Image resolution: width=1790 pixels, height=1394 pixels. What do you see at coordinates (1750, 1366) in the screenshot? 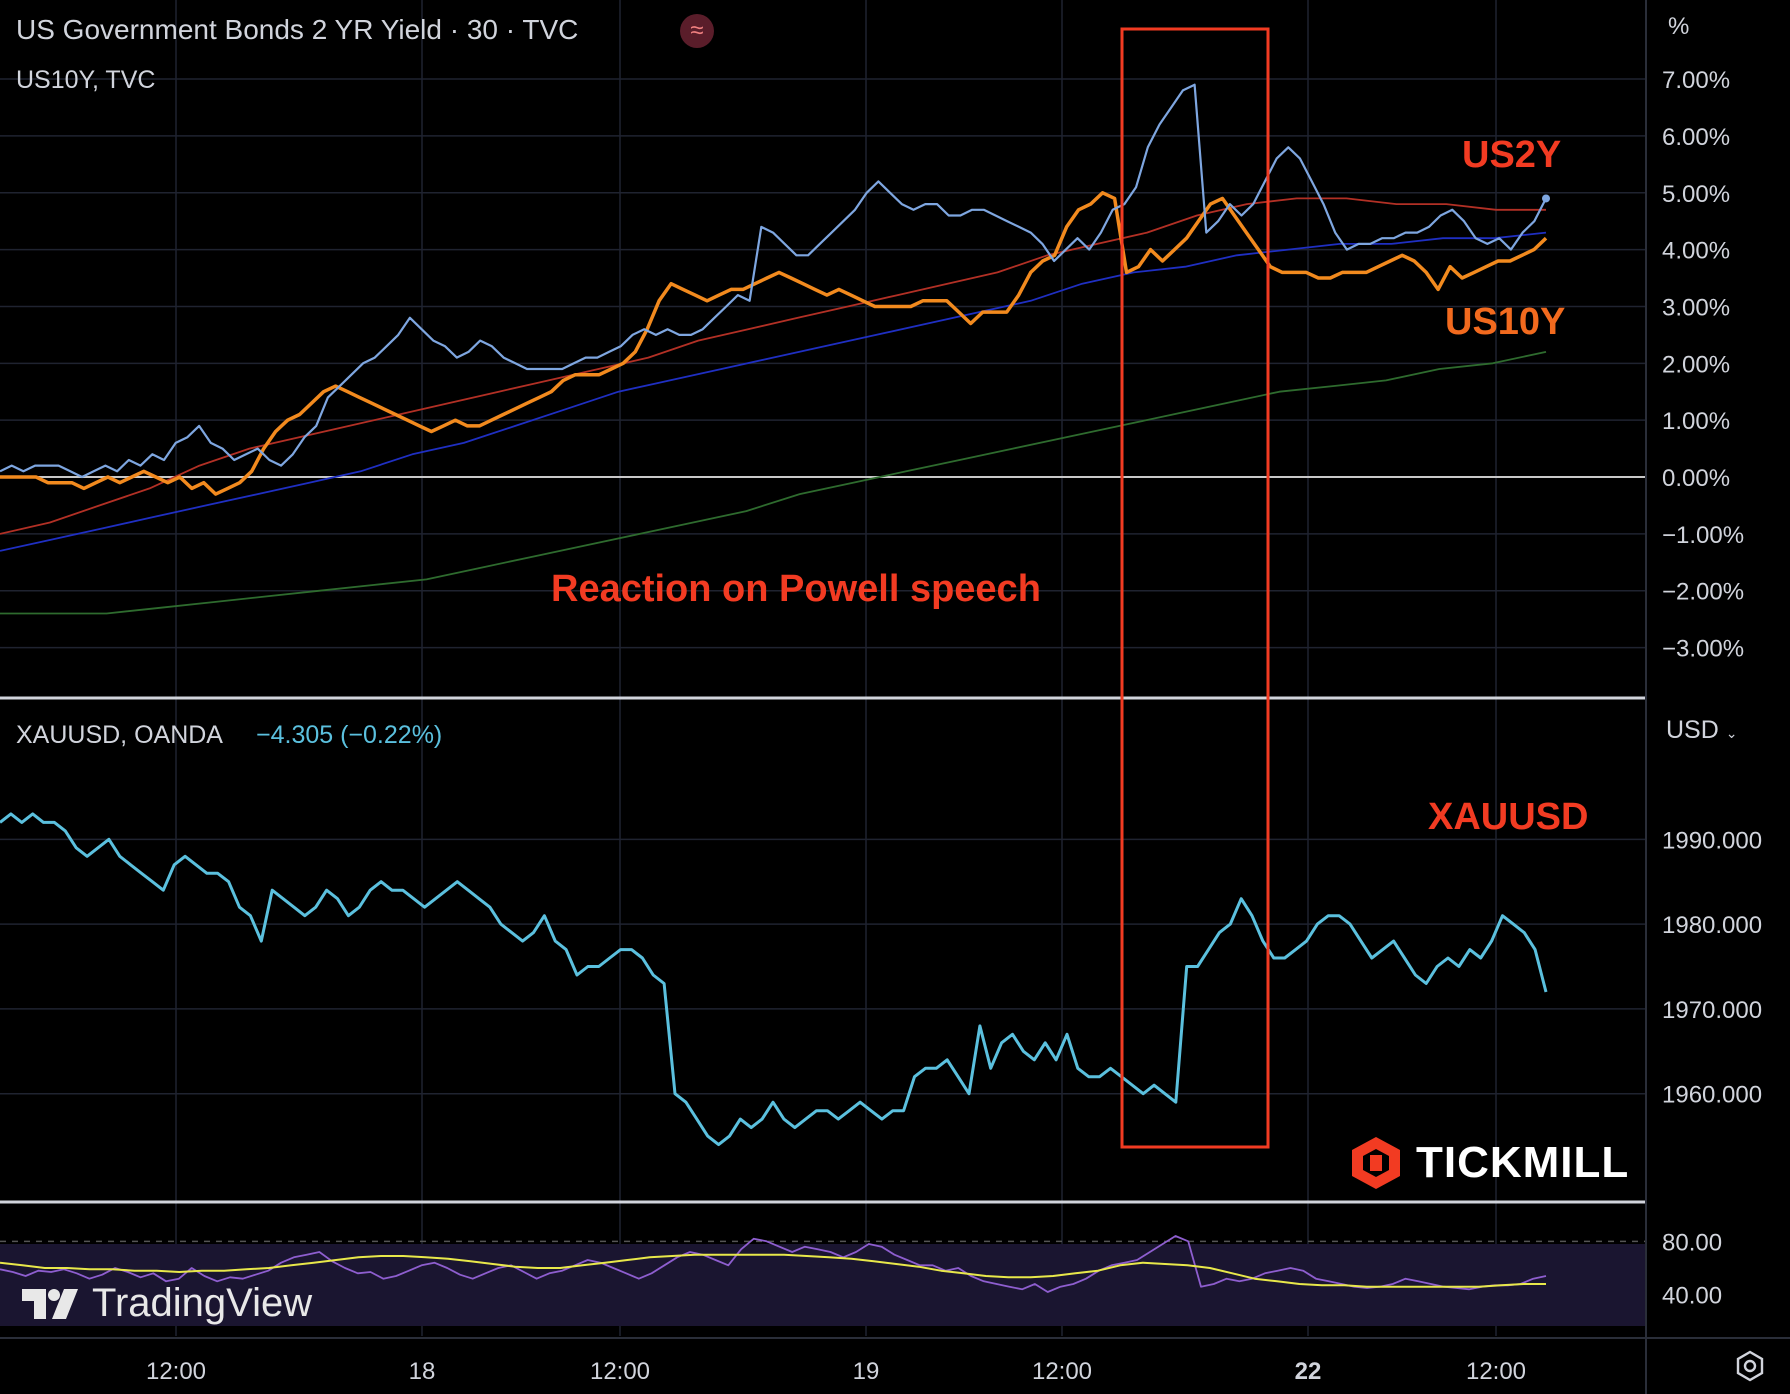
I see `gear-icon` at bounding box center [1750, 1366].